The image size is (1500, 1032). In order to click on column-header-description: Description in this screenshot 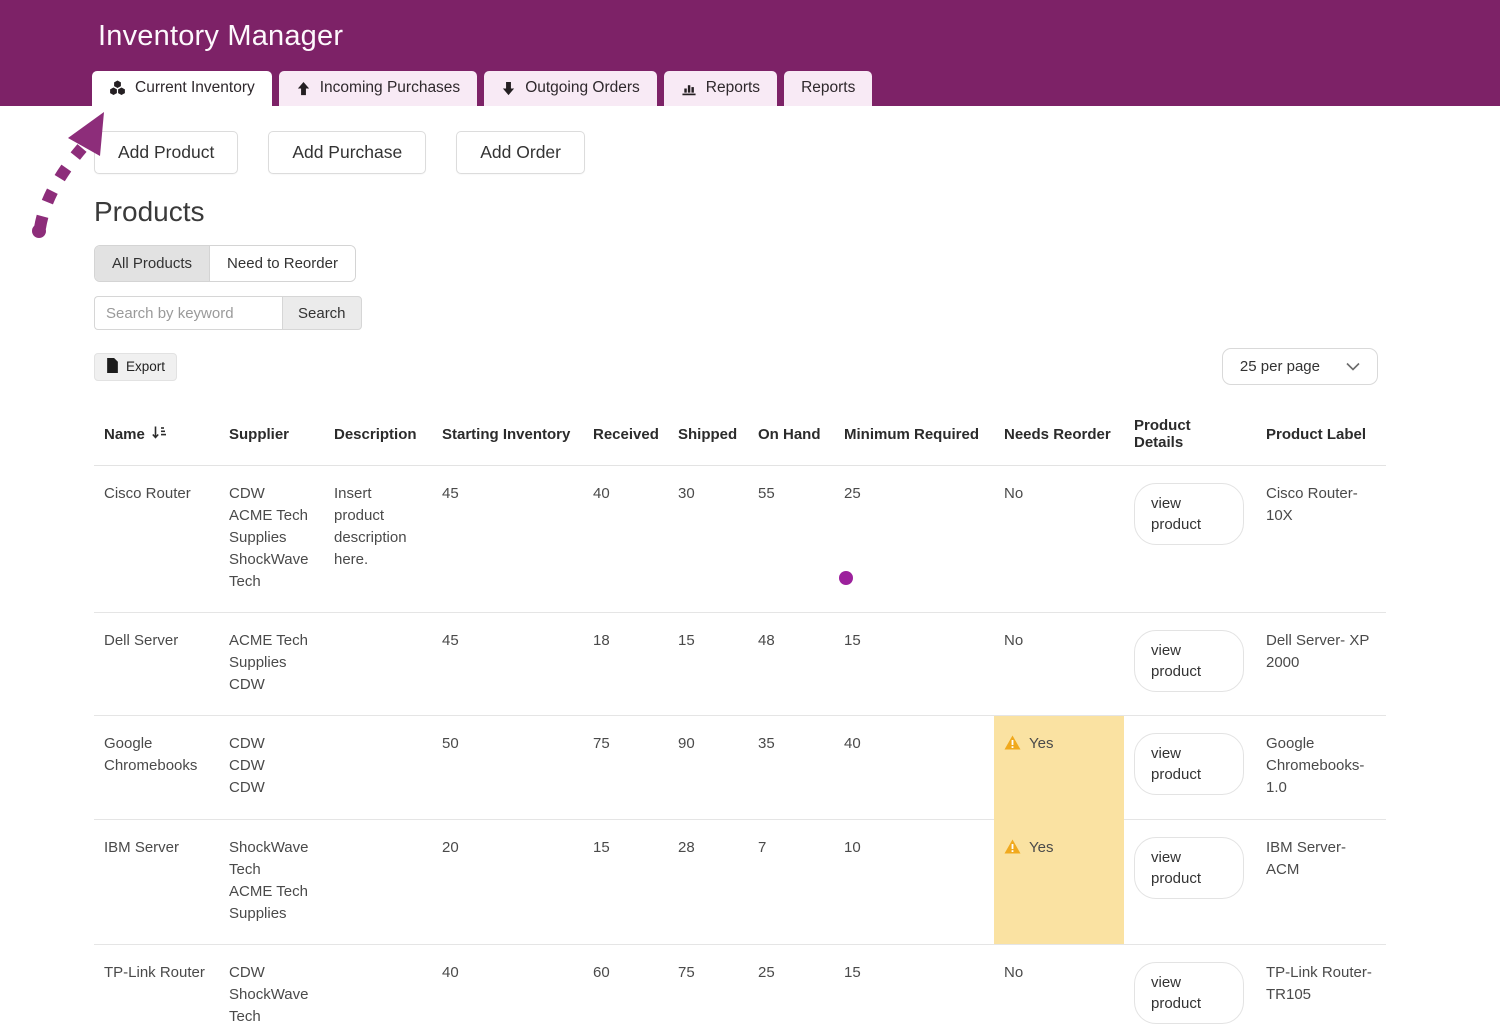, I will do `click(378, 436)`.